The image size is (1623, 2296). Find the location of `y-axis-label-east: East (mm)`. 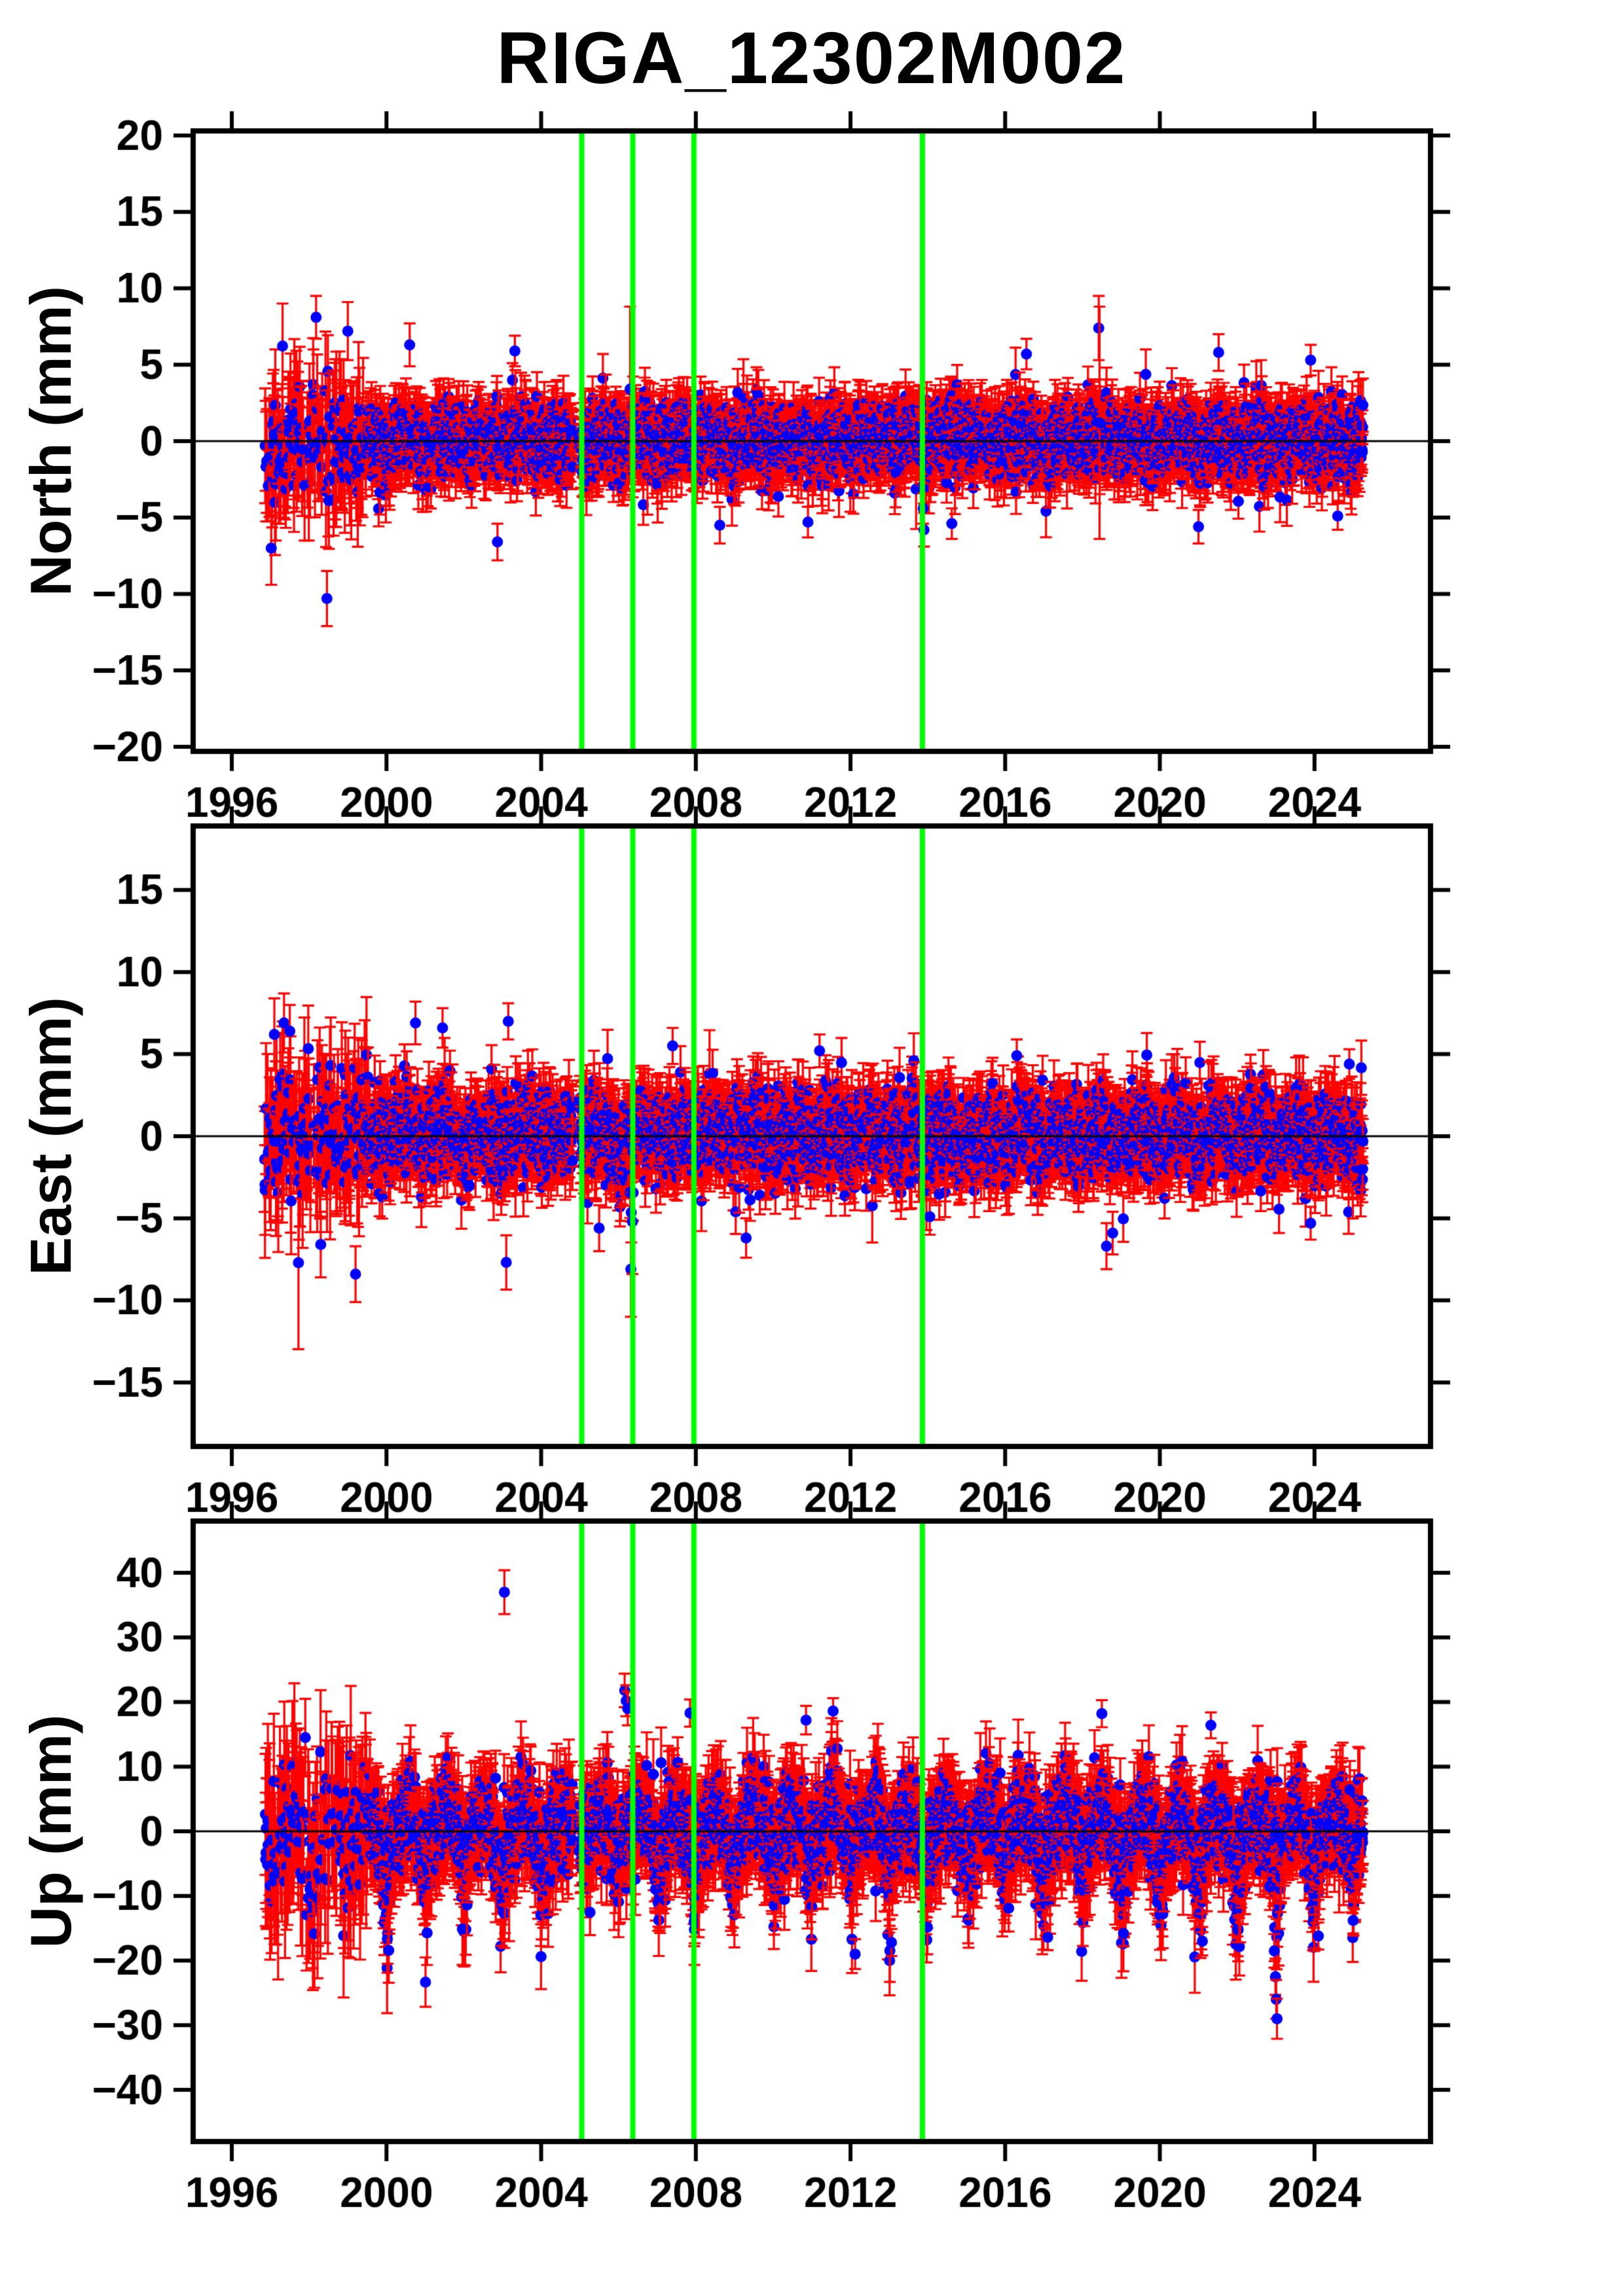

y-axis-label-east: East (mm) is located at coordinates (50, 1136).